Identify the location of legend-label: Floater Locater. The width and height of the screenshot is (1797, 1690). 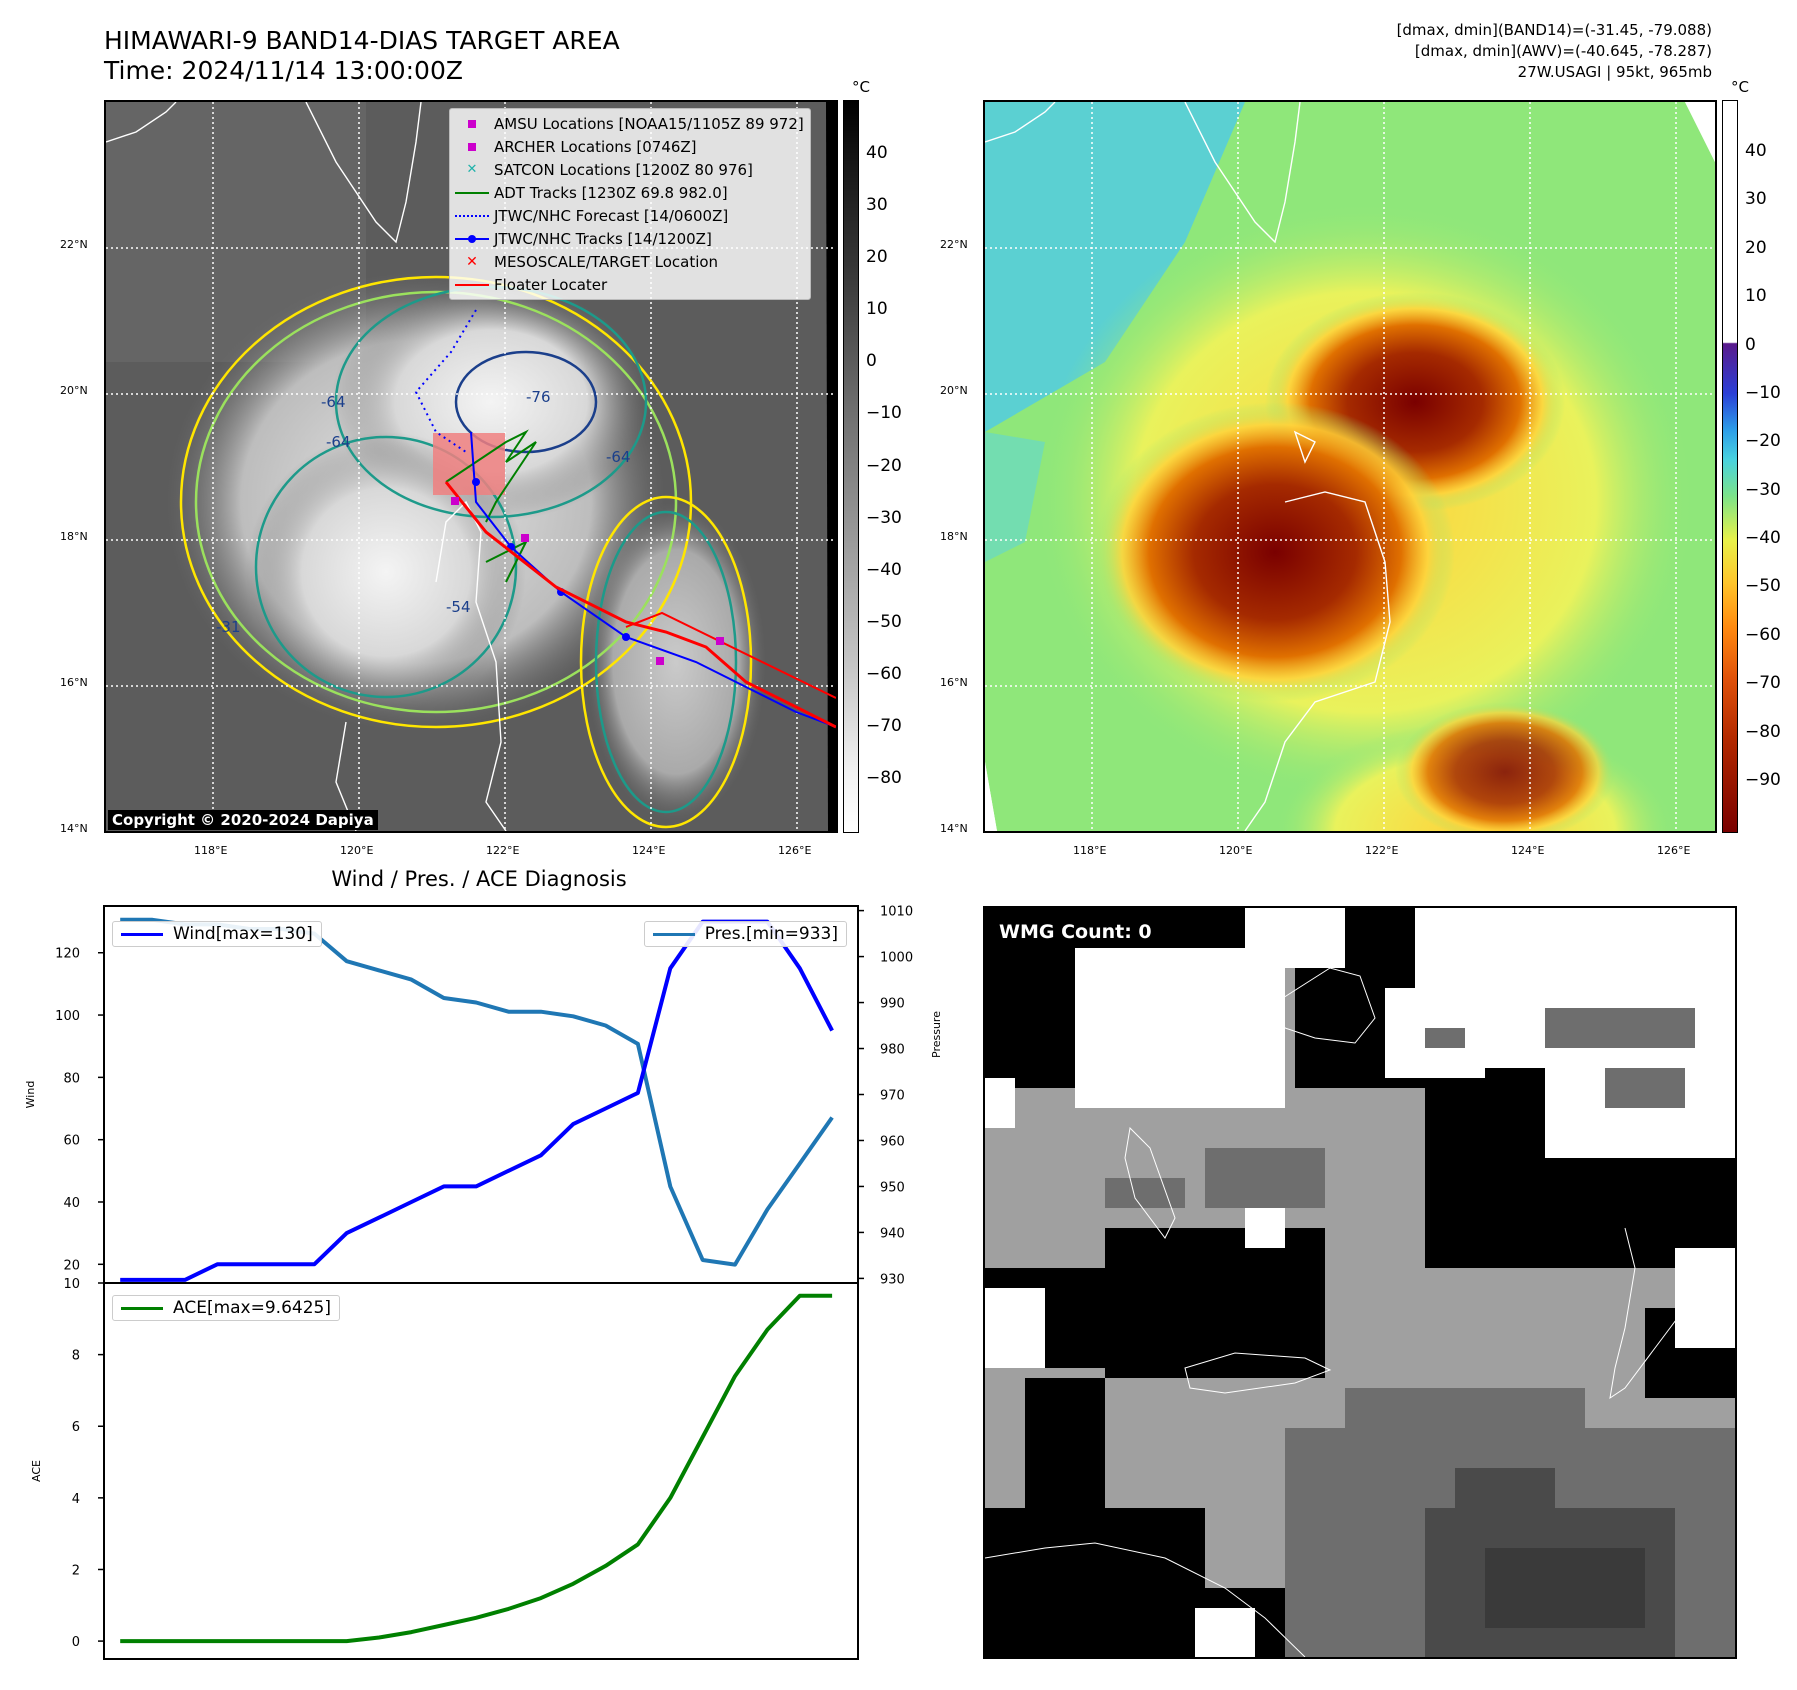
(551, 284).